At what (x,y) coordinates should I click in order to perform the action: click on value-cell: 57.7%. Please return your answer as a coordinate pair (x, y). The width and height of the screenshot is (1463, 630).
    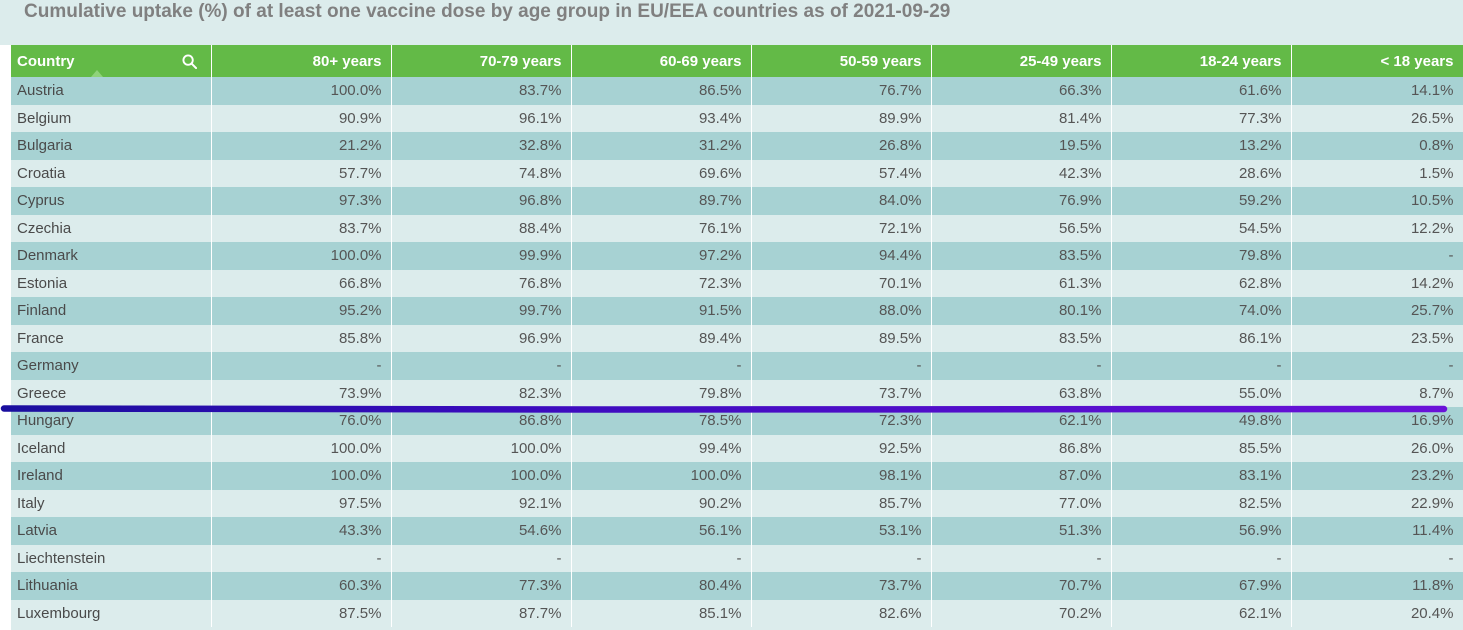
    Looking at the image, I should click on (301, 173).